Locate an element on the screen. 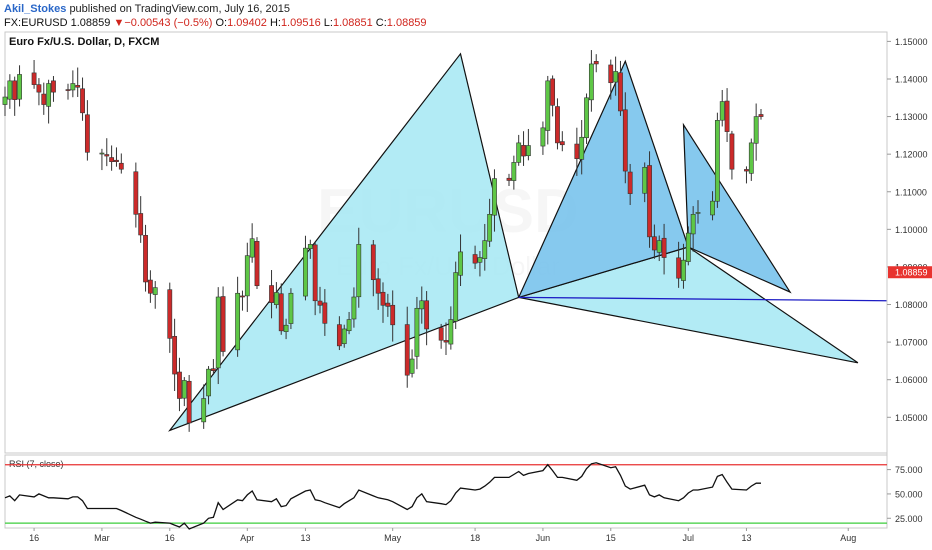  open-label: O: is located at coordinates (221, 23).